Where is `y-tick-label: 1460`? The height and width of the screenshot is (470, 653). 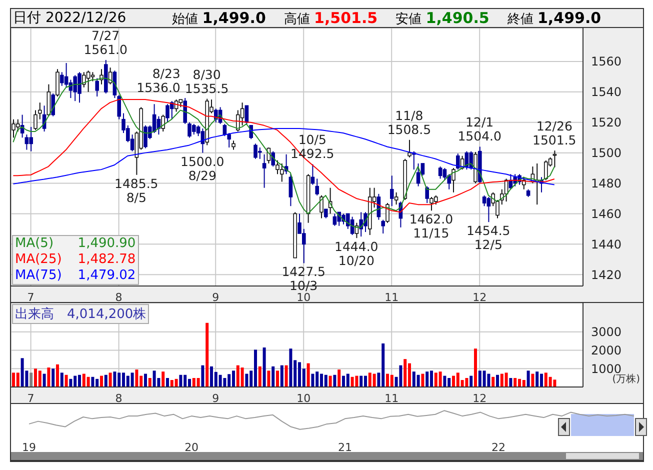
y-tick-label: 1460 is located at coordinates (606, 213).